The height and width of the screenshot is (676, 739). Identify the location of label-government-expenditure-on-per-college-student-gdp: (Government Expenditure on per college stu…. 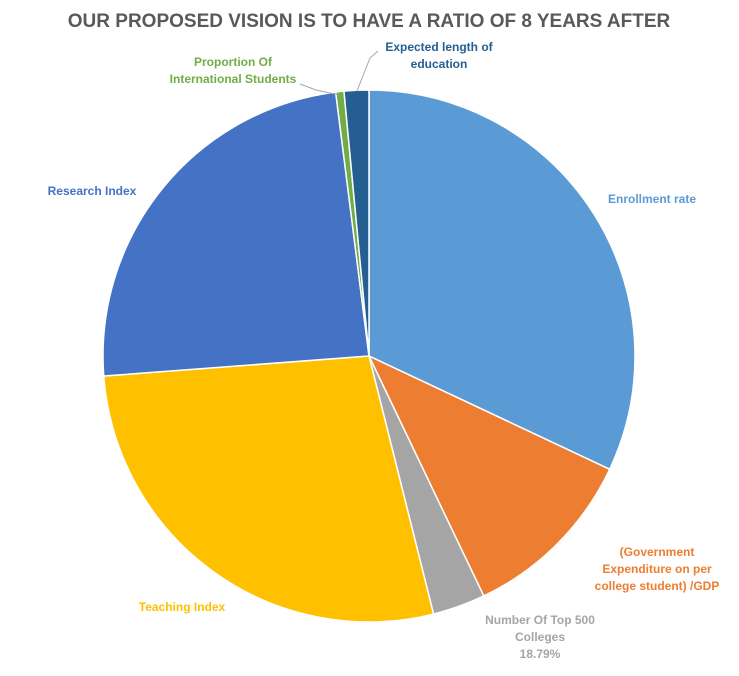
(657, 569).